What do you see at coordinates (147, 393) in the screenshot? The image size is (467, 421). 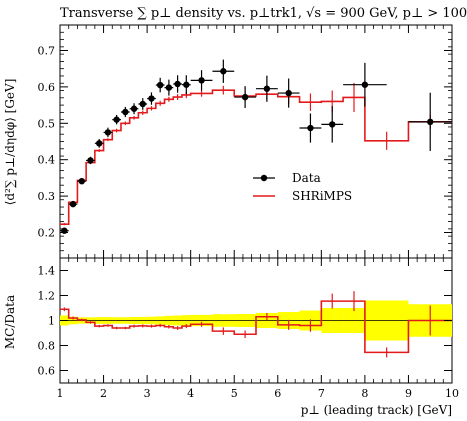 I see `xtick-label-2: 3` at bounding box center [147, 393].